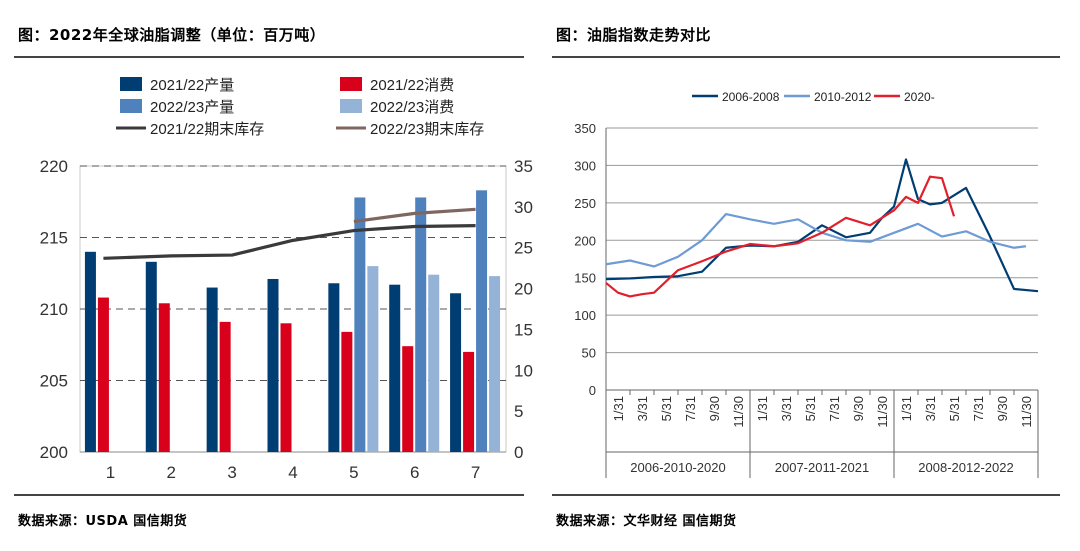 The width and height of the screenshot is (1080, 551). What do you see at coordinates (54, 309) in the screenshot?
I see `y-left-tick-label: 210` at bounding box center [54, 309].